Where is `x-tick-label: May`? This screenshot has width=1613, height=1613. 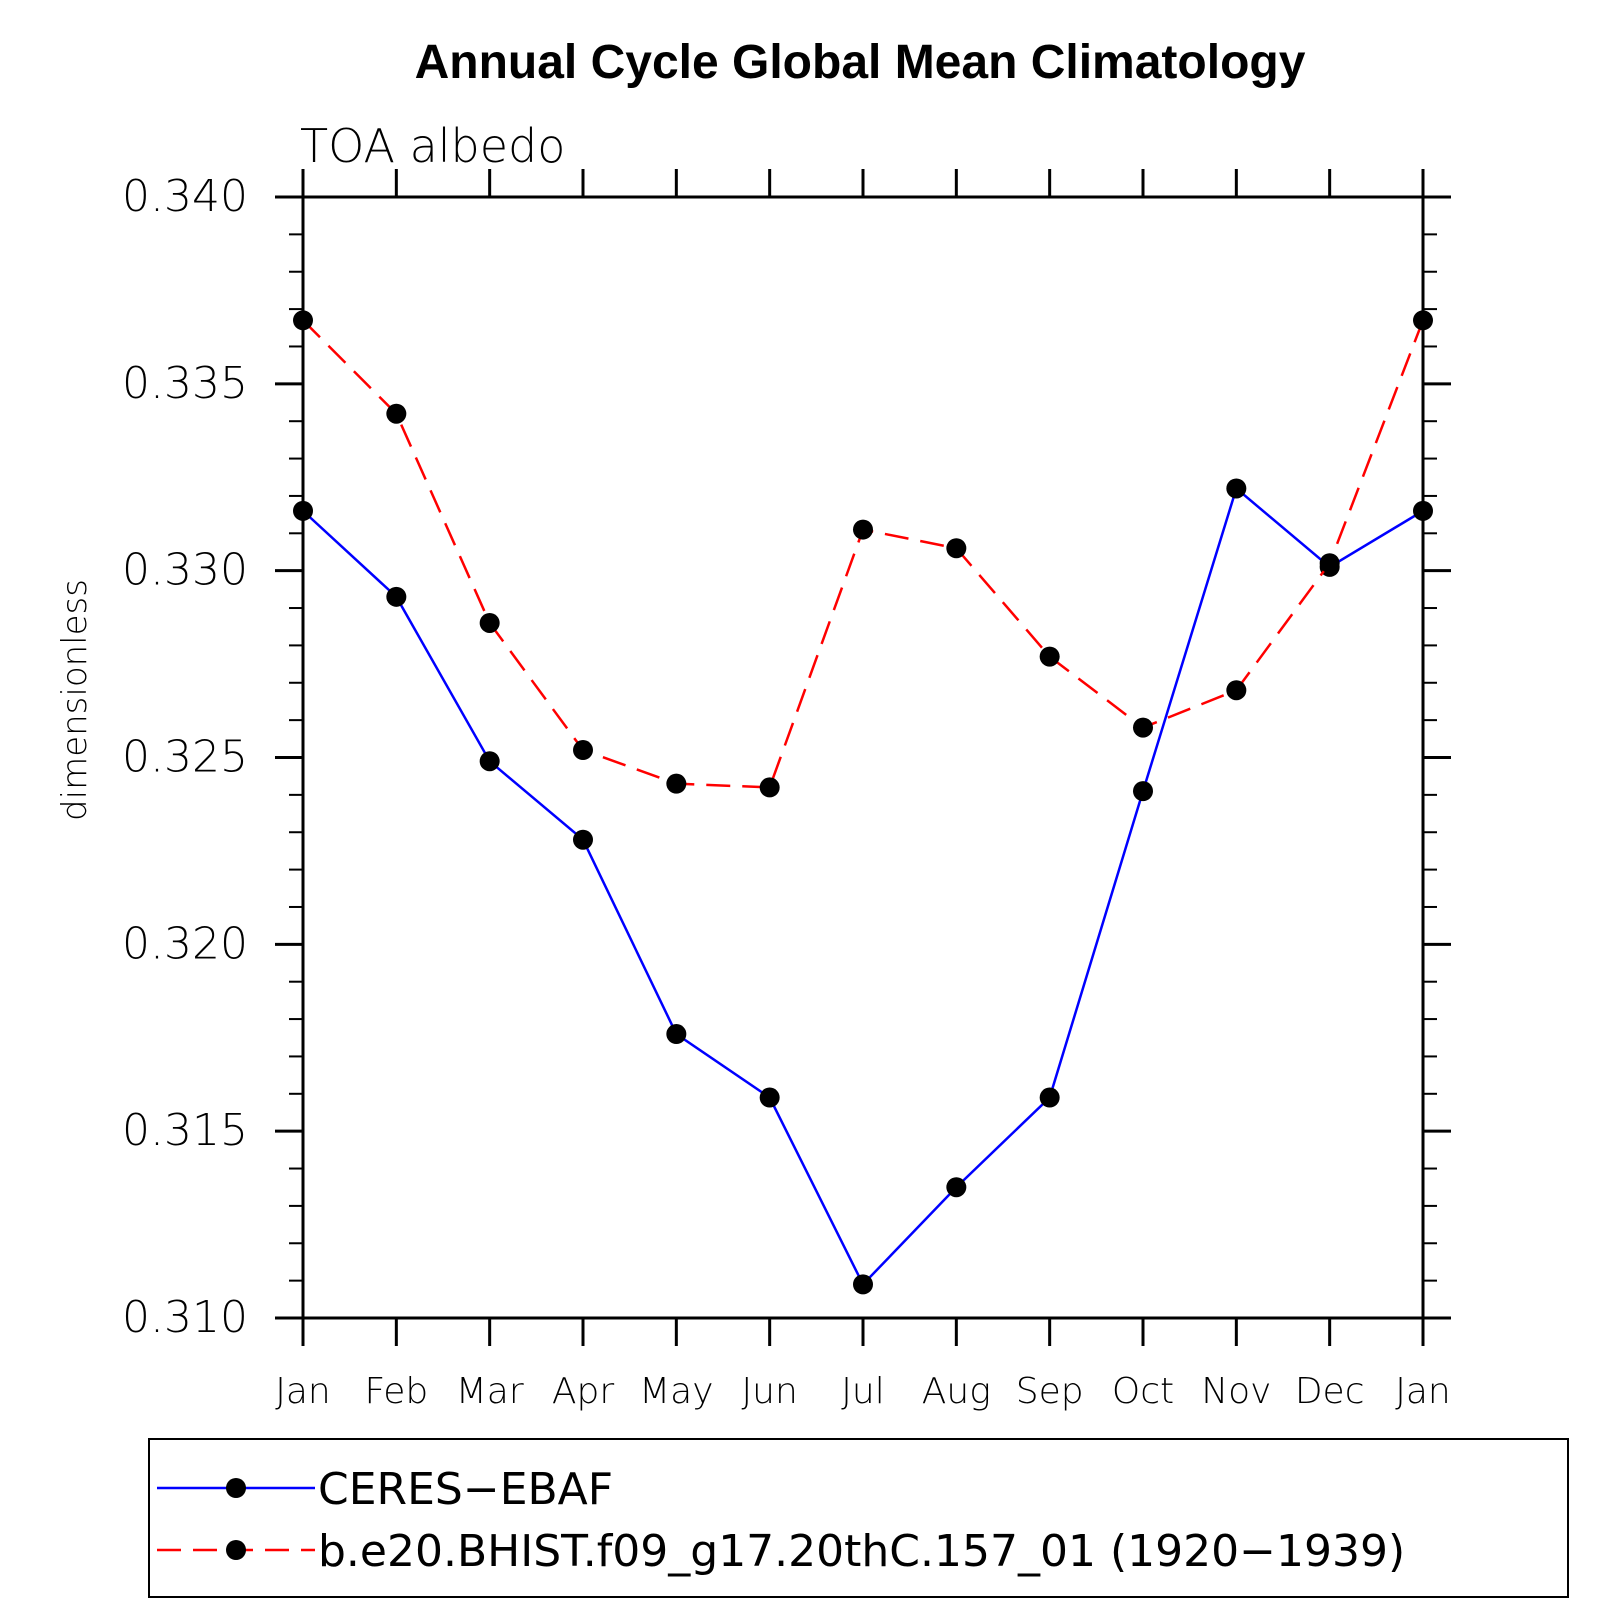 x-tick-label: May is located at coordinates (676, 1391).